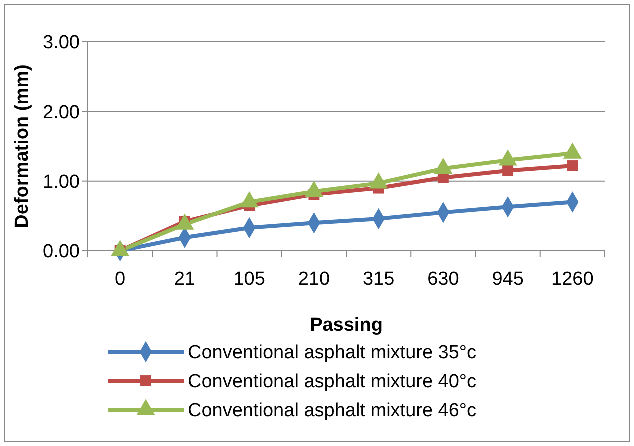  I want to click on legend-label: Conventional asphalt mixture 40°c, so click(332, 382).